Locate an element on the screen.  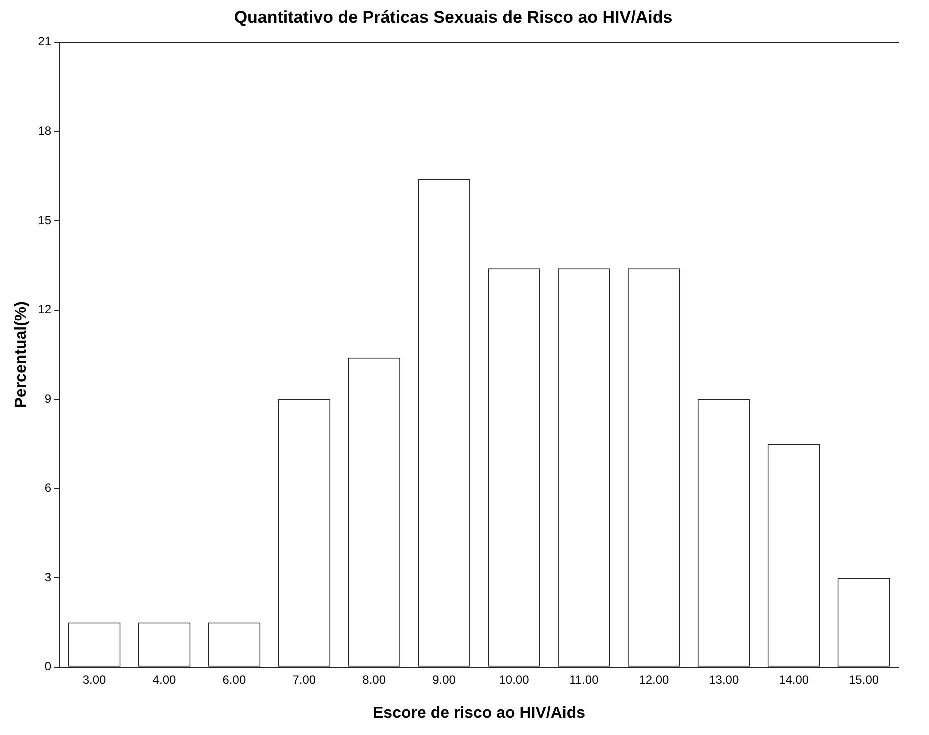
x-tick-label: 3.00 is located at coordinates (94, 679).